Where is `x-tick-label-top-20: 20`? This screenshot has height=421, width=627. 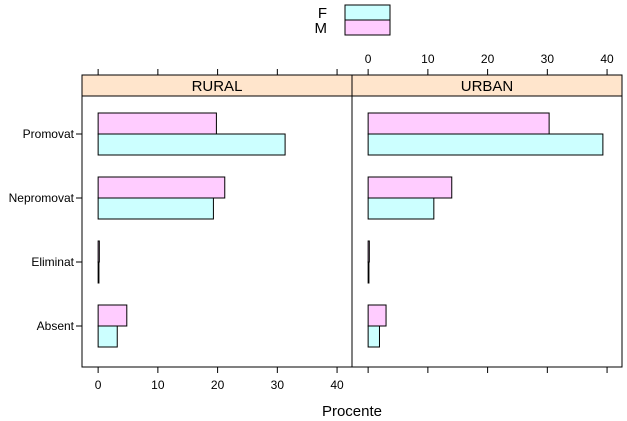 x-tick-label-top-20: 20 is located at coordinates (488, 59).